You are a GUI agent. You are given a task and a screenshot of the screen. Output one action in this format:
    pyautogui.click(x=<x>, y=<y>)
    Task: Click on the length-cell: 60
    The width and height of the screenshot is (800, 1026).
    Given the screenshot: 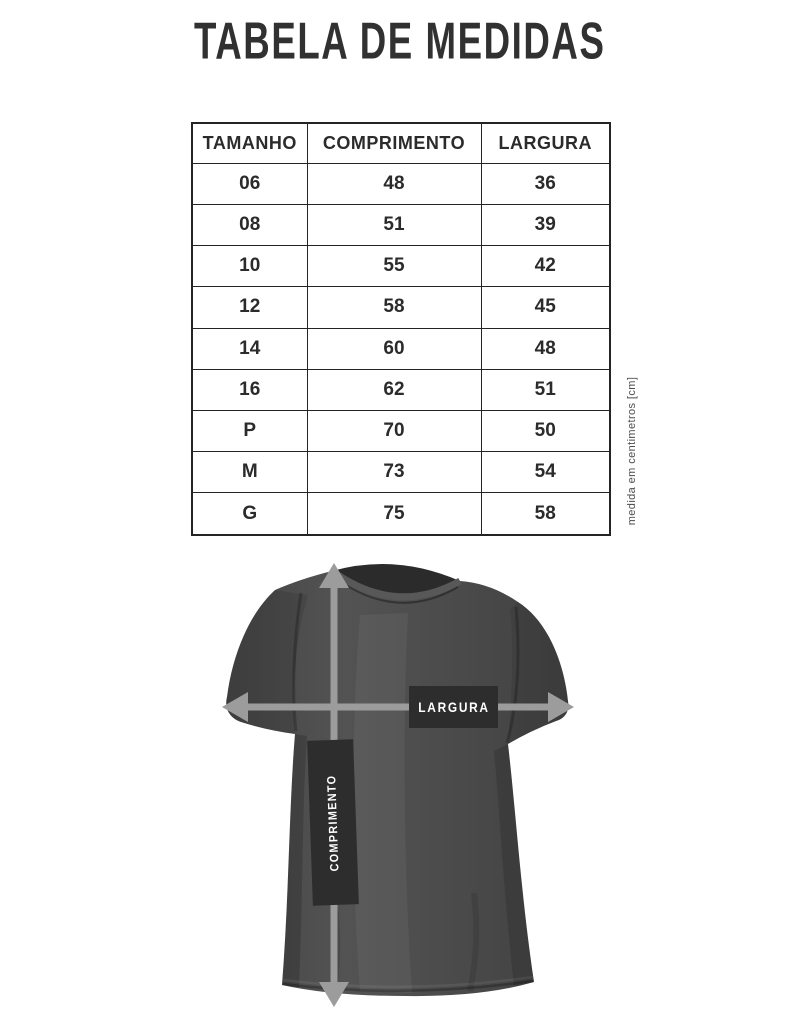 What is the action you would take?
    pyautogui.click(x=394, y=348)
    